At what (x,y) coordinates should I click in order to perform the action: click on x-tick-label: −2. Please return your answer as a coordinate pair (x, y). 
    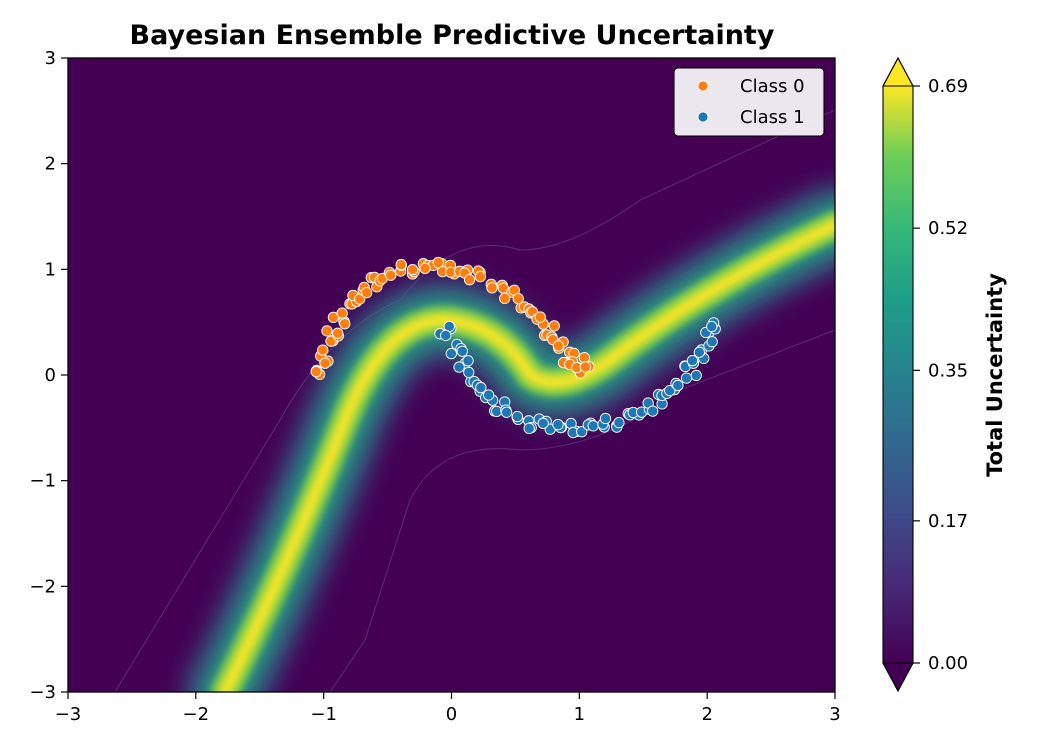
    Looking at the image, I should click on (196, 714).